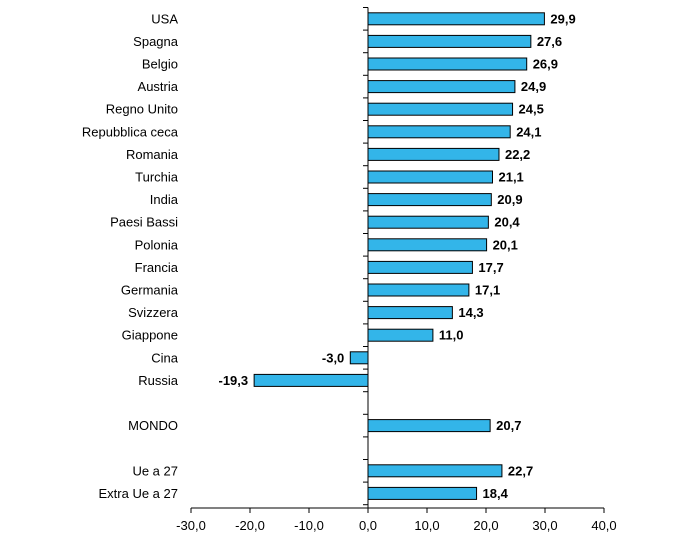 This screenshot has width=700, height=541. I want to click on value-label-usa: 29,9, so click(562, 18).